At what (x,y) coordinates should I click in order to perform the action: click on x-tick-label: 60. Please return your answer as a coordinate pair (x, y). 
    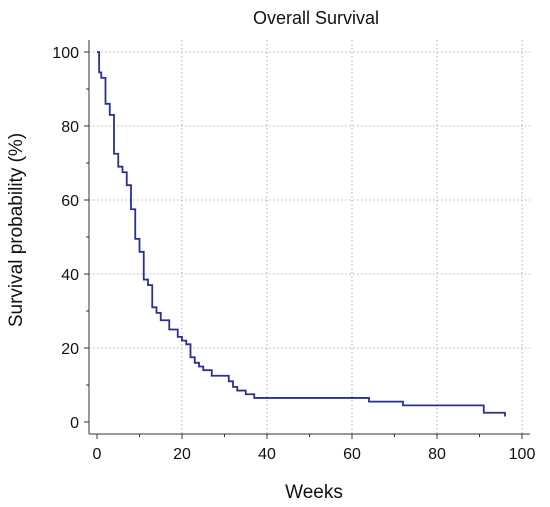
    Looking at the image, I should click on (352, 454).